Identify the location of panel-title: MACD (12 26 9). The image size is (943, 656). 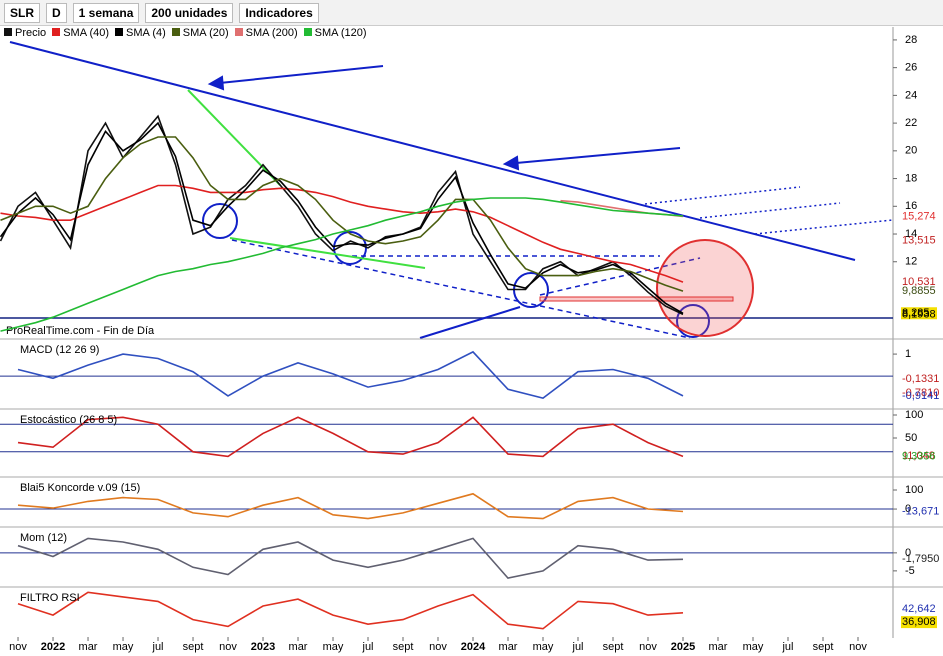
(59, 350).